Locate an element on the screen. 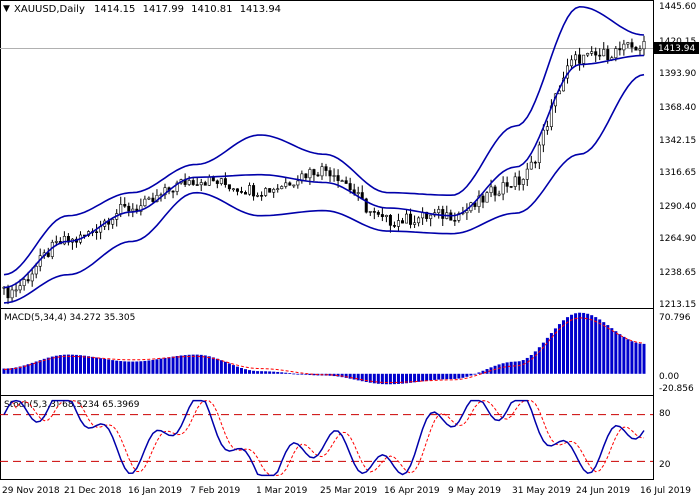 Image resolution: width=700 pixels, height=500 pixels. time-axis-label: 24 Jun 2019 is located at coordinates (603, 491).